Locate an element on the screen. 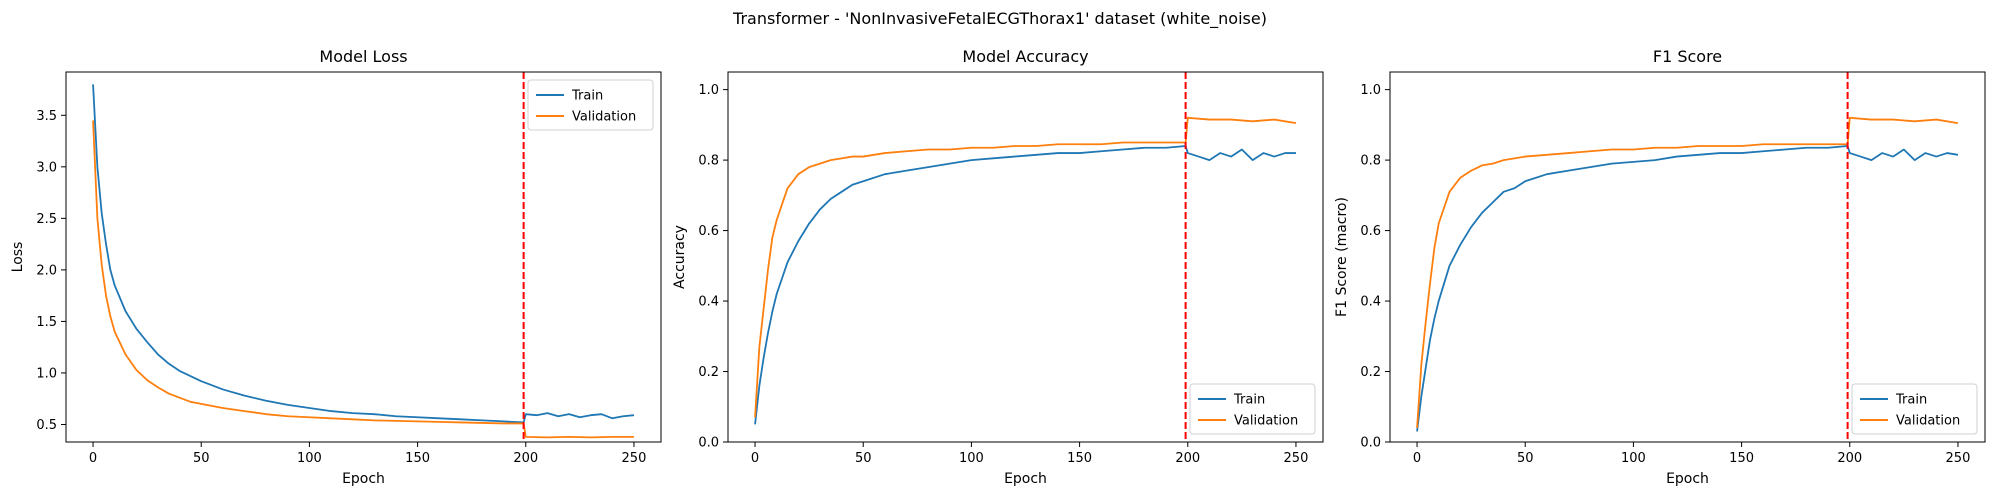 The width and height of the screenshot is (2000, 500). chart-title: Model Loss is located at coordinates (363, 56).